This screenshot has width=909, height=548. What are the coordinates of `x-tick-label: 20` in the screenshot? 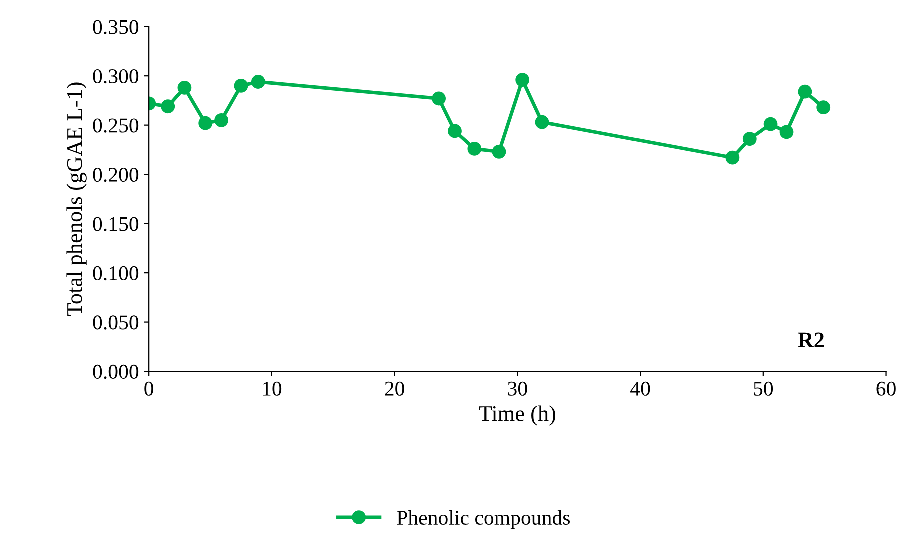 It's located at (394, 389).